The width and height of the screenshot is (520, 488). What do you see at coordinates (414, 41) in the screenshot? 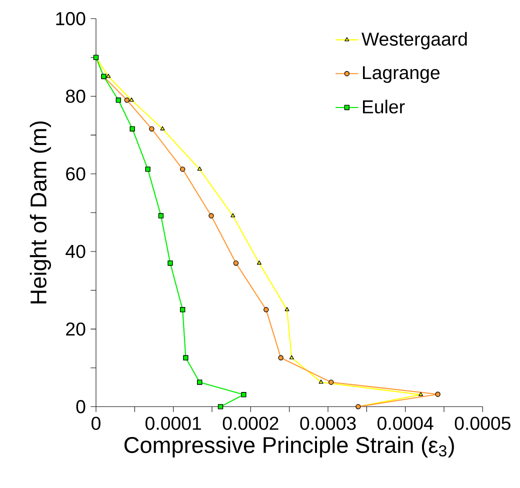
I see `legend-label: Westergaard` at bounding box center [414, 41].